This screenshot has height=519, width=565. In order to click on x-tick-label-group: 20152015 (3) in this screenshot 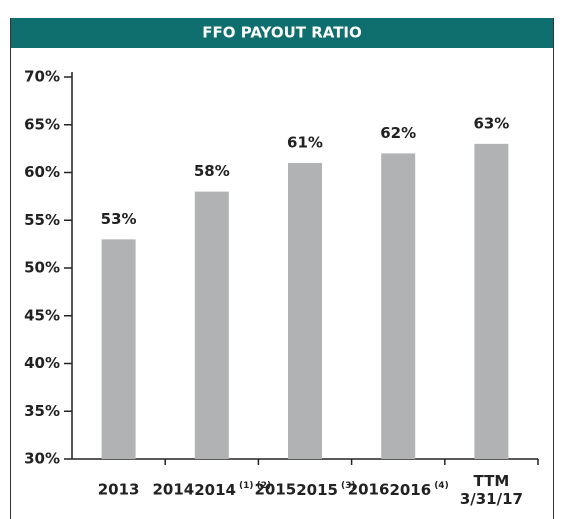, I will do `click(305, 490)`.